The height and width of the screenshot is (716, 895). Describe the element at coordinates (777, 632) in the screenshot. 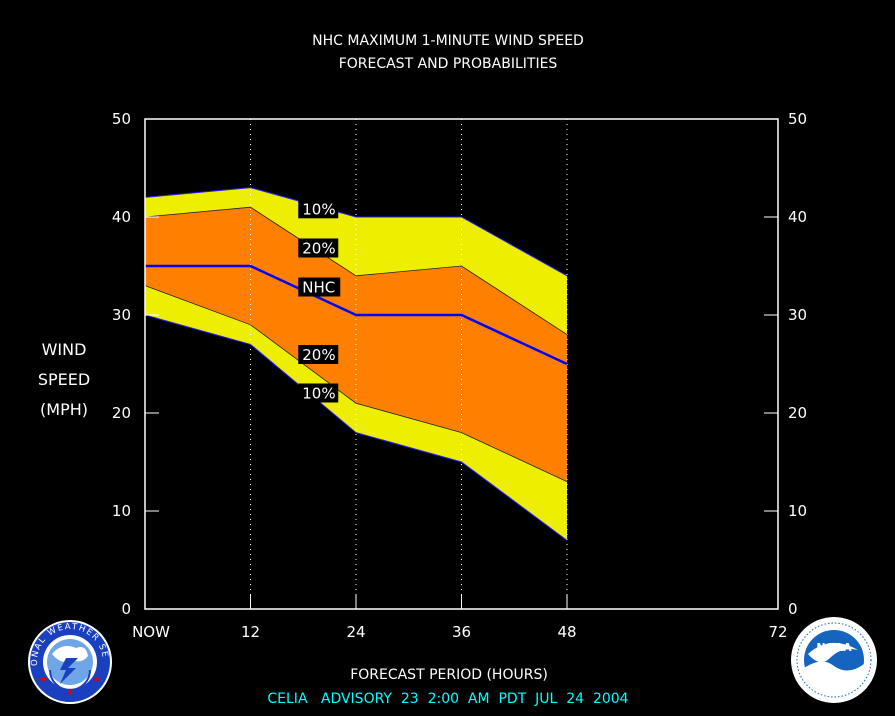

I see `x-tick-label: 72` at that location.